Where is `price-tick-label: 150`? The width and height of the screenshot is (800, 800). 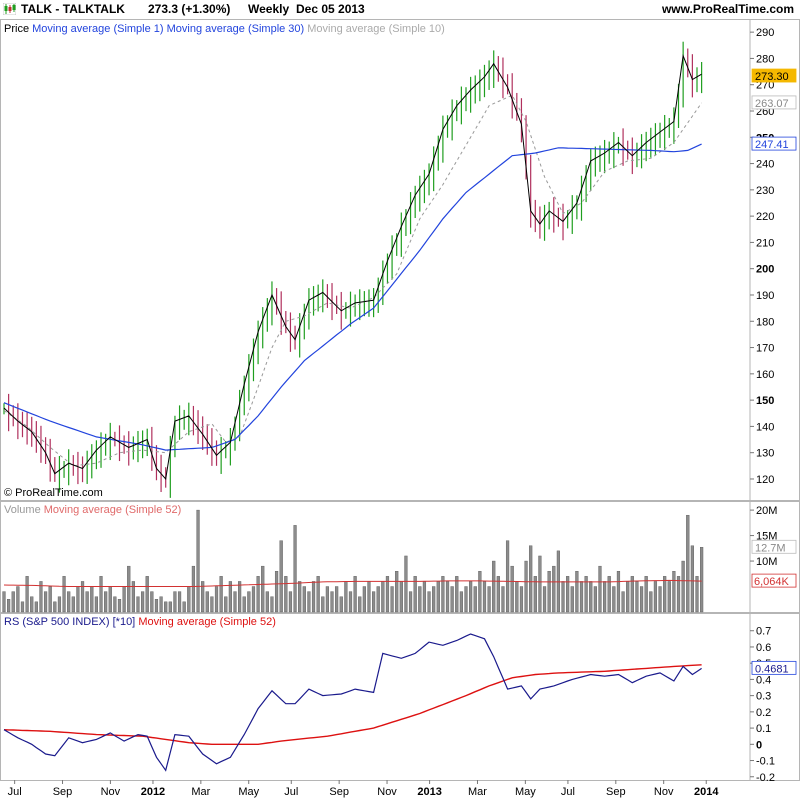
price-tick-label: 150 is located at coordinates (765, 401).